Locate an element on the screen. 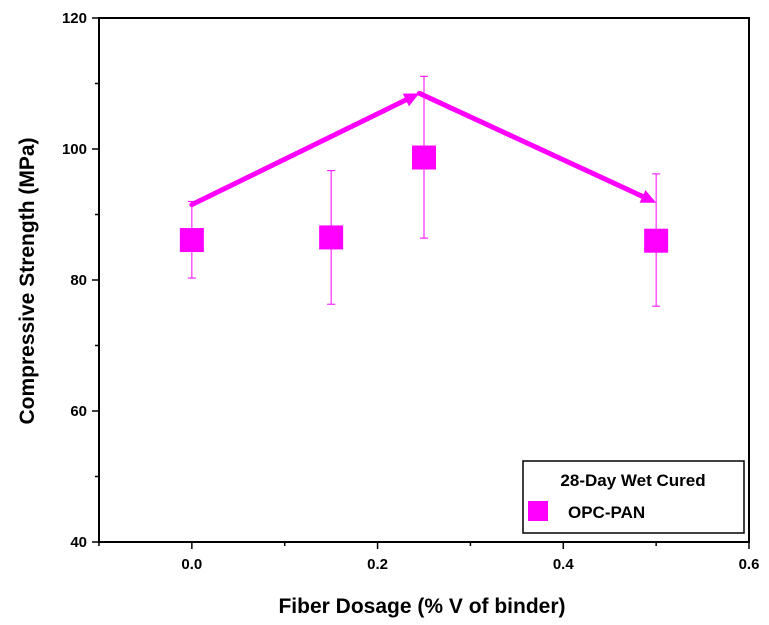  trend-arrows is located at coordinates (423, 149).